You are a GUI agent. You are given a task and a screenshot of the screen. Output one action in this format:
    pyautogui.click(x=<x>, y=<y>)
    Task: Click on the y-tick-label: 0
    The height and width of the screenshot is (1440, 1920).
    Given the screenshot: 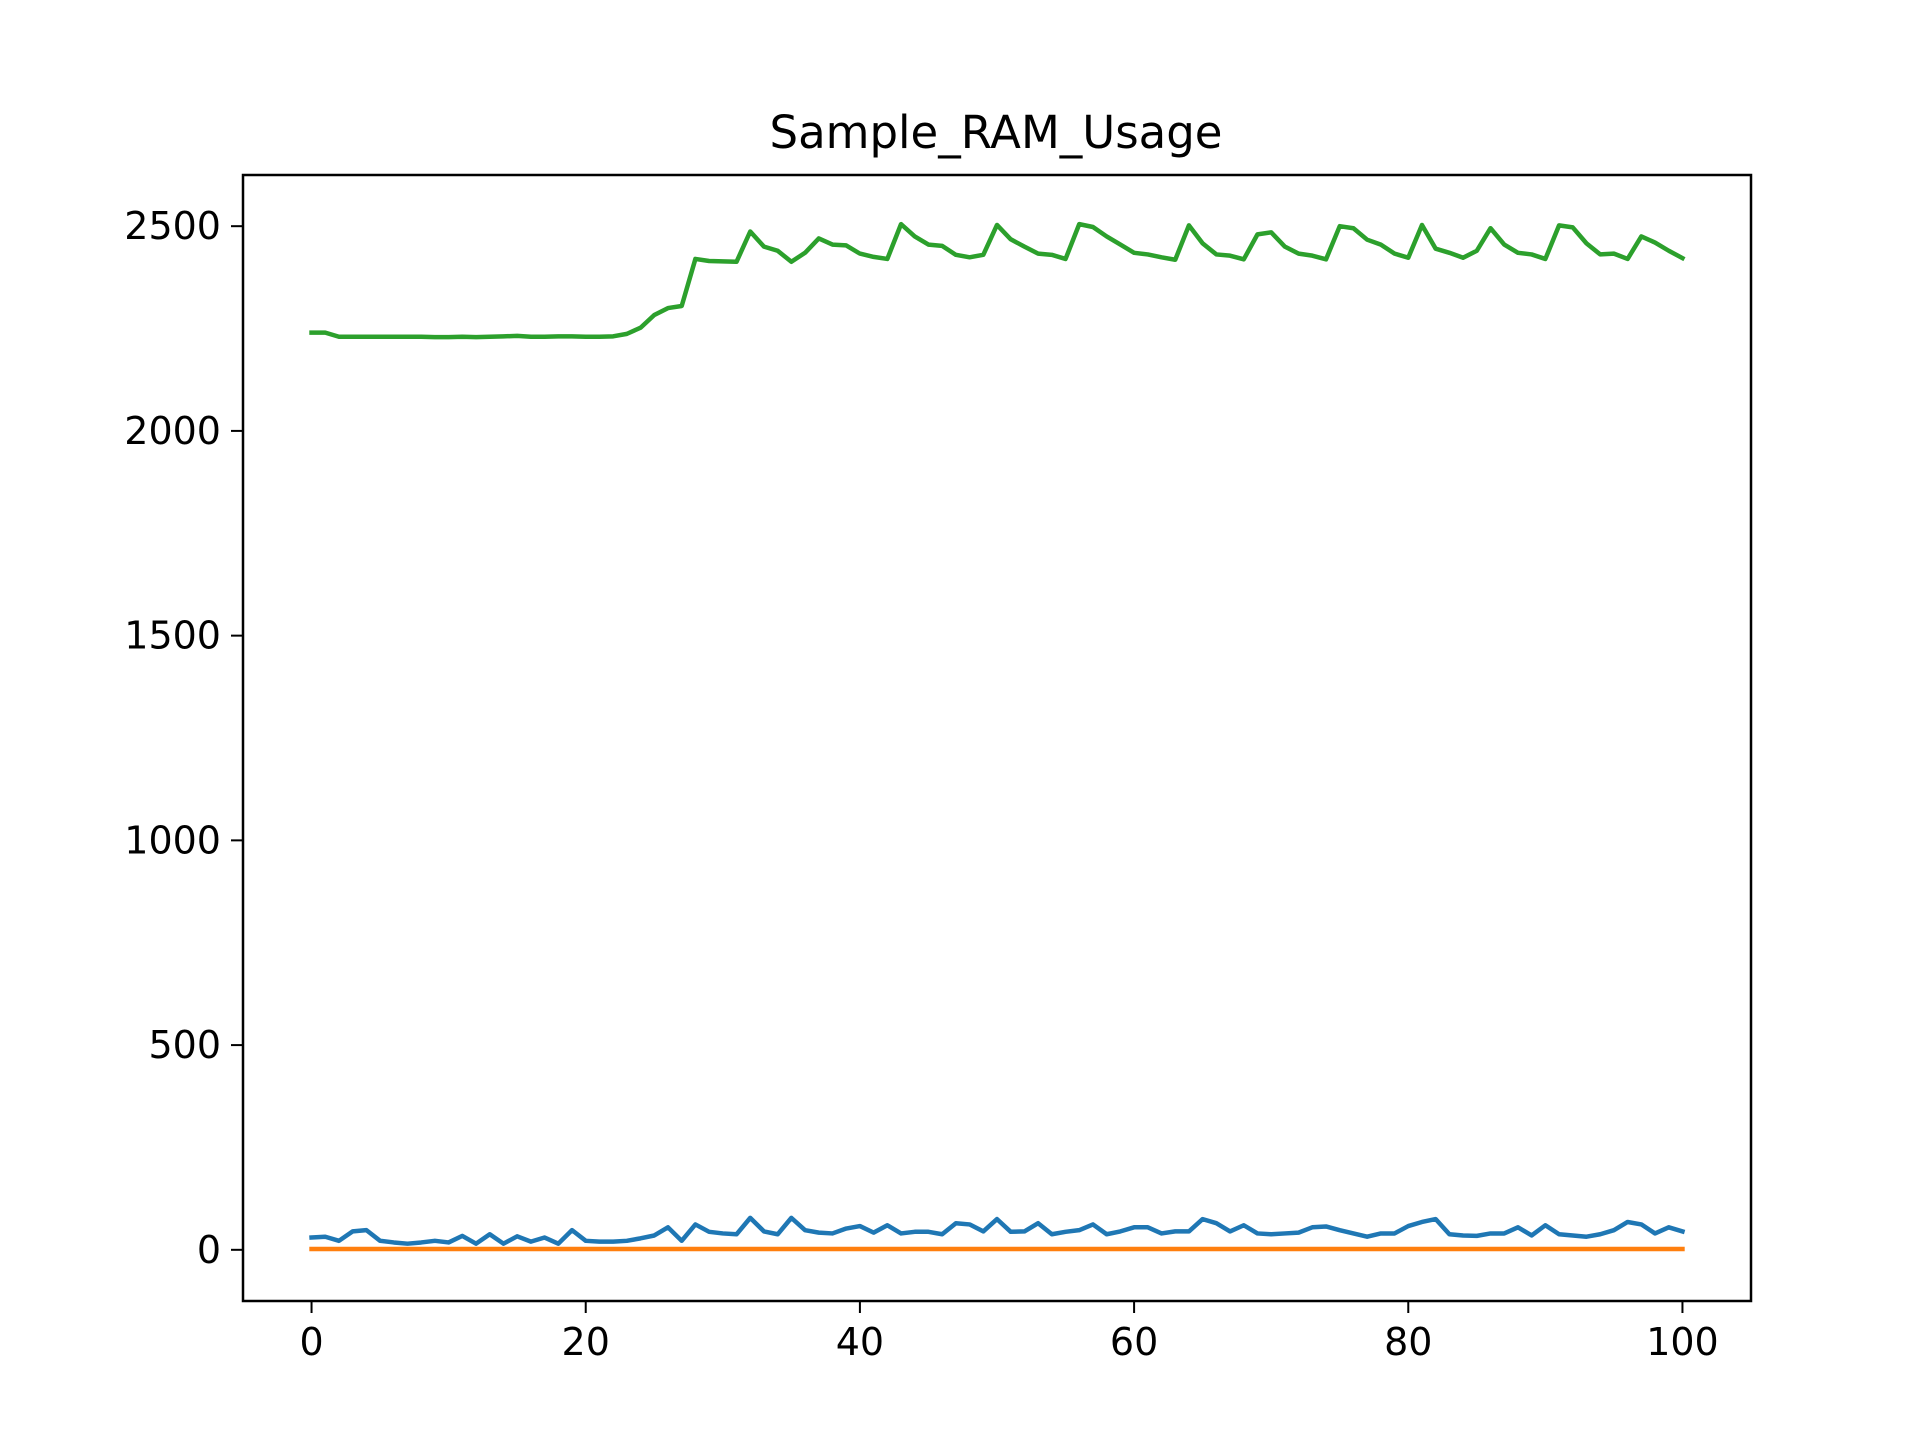 What is the action you would take?
    pyautogui.click(x=209, y=1250)
    